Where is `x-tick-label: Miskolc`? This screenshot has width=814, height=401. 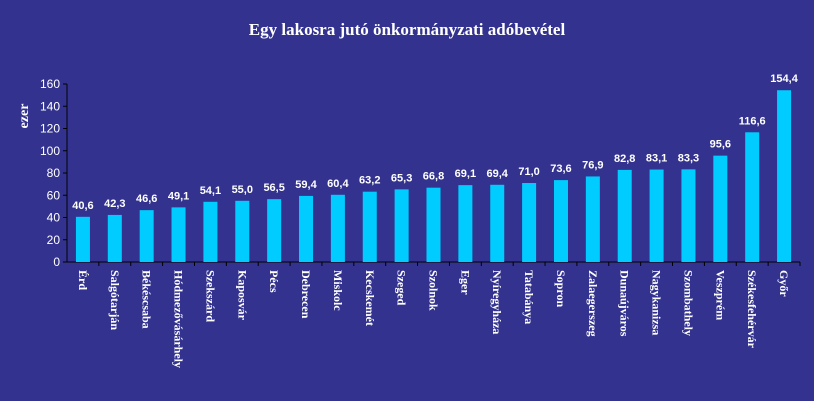
x-tick-label: Miskolc is located at coordinates (338, 290).